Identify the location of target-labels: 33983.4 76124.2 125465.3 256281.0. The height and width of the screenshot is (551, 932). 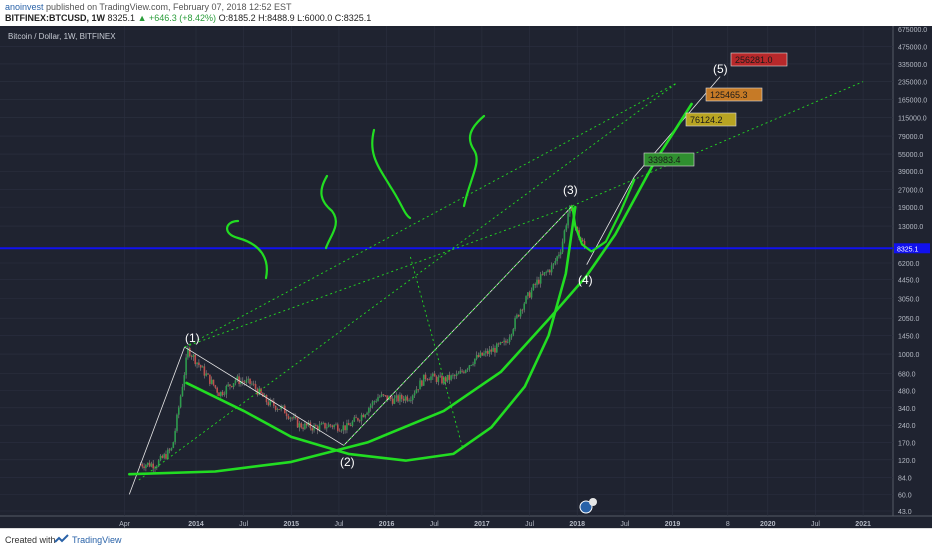
(715, 109).